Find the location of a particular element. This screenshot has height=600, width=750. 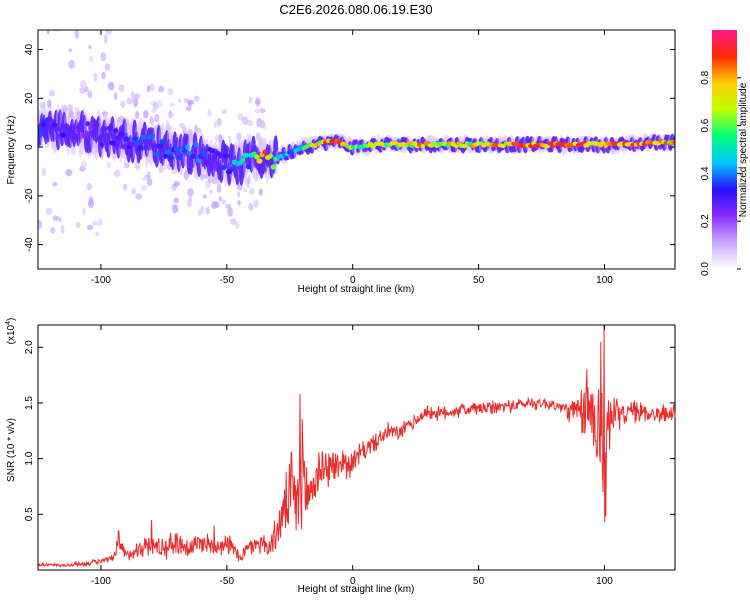

spectrogram-x-tick-label: 100 is located at coordinates (604, 280).